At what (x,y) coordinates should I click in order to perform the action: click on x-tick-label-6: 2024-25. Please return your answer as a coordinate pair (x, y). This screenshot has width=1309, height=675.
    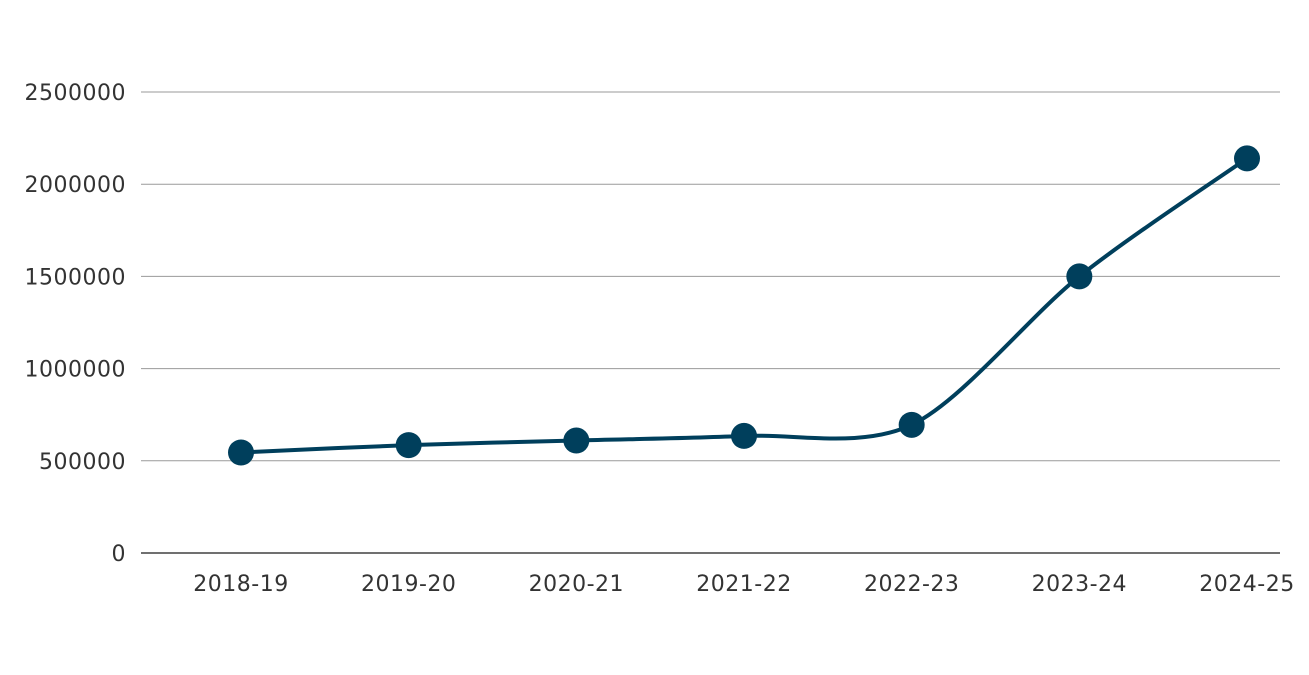
    Looking at the image, I should click on (1246, 584).